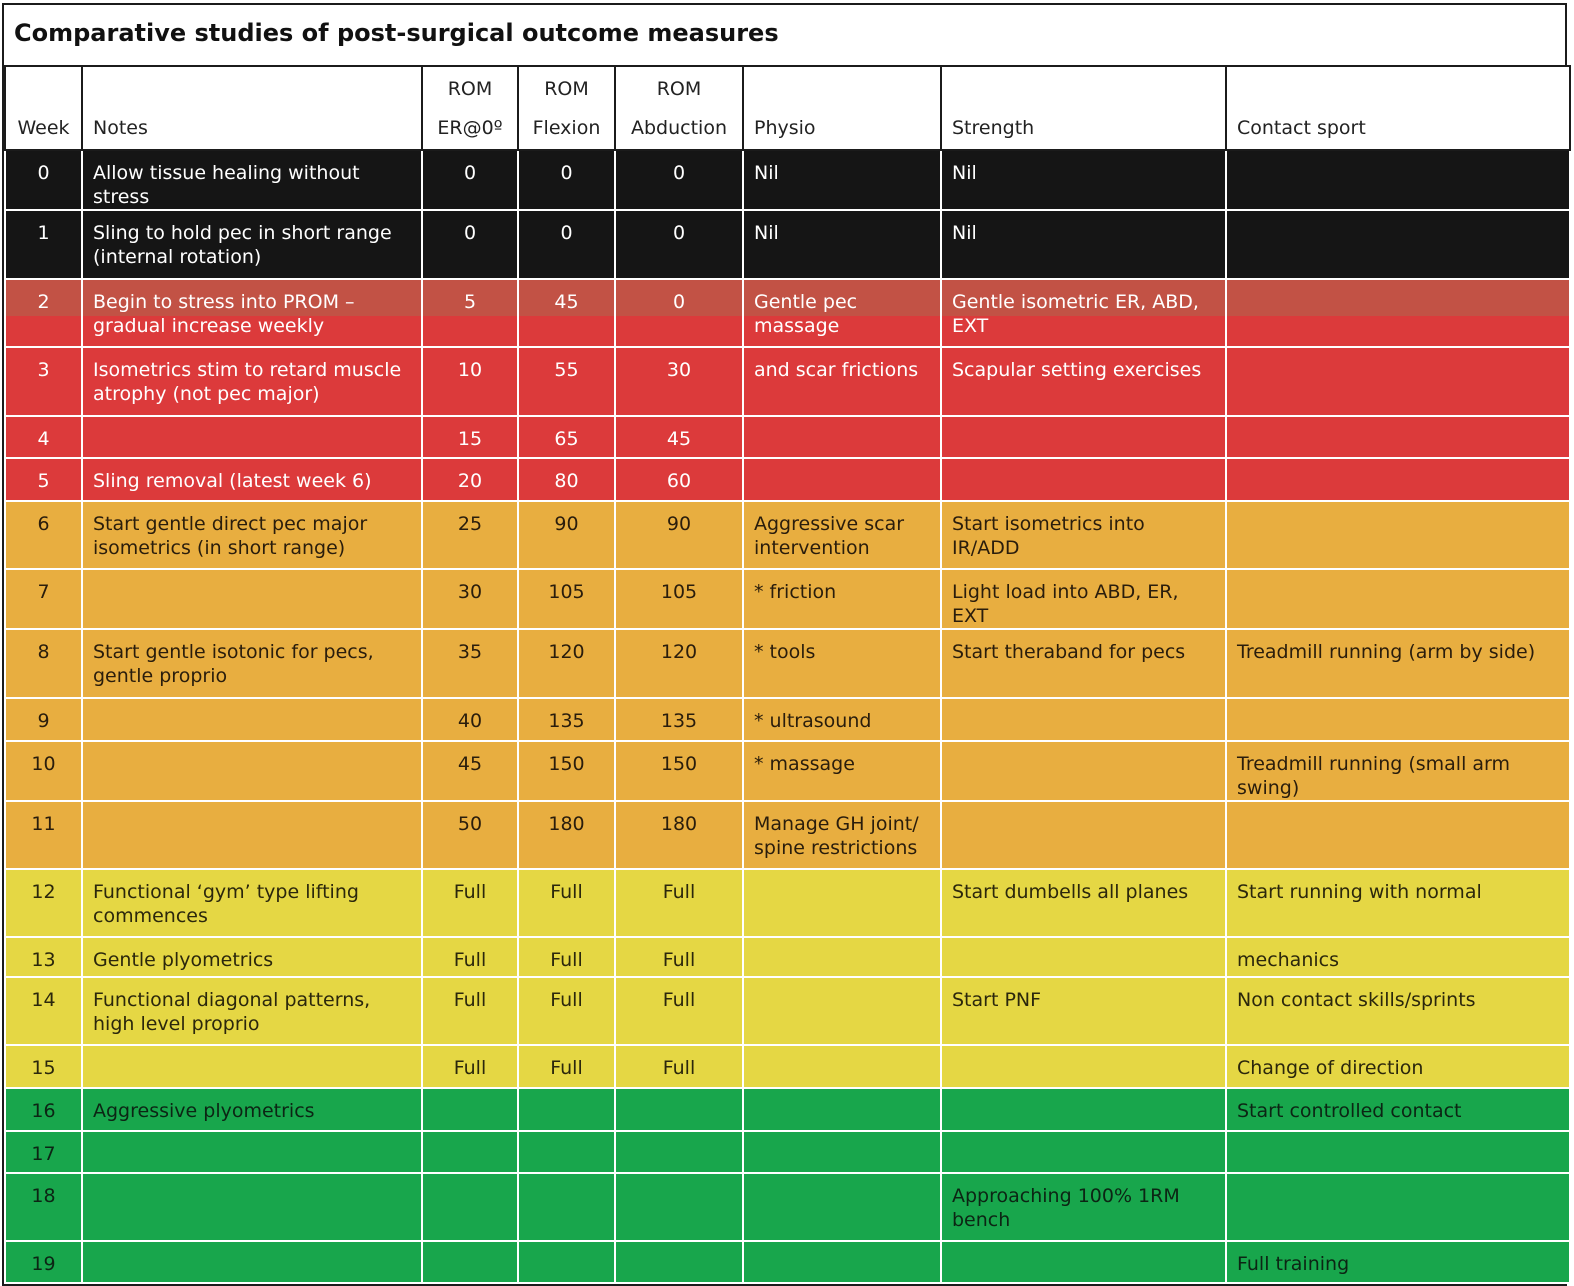 The image size is (1574, 1286). What do you see at coordinates (842, 771) in the screenshot?
I see `physio-cell: * massage` at bounding box center [842, 771].